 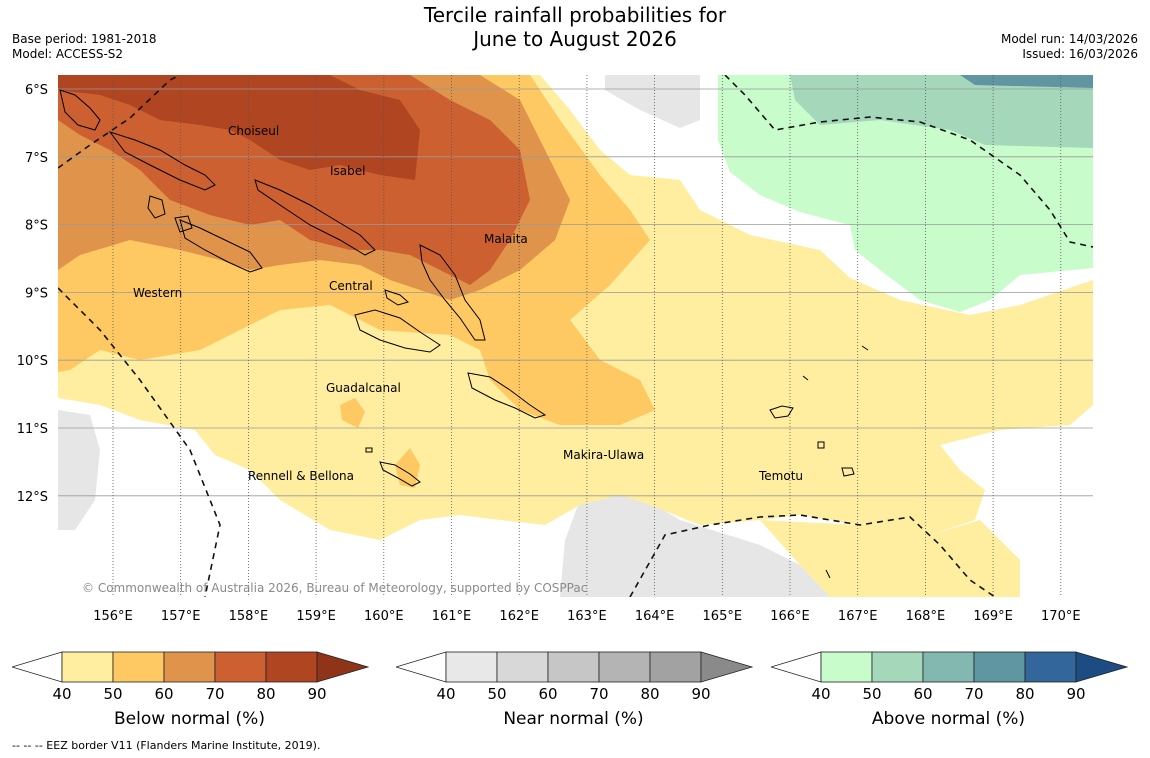 I want to click on region-label-makira-ulawa: Makira-Ulawa, so click(x=603, y=455).